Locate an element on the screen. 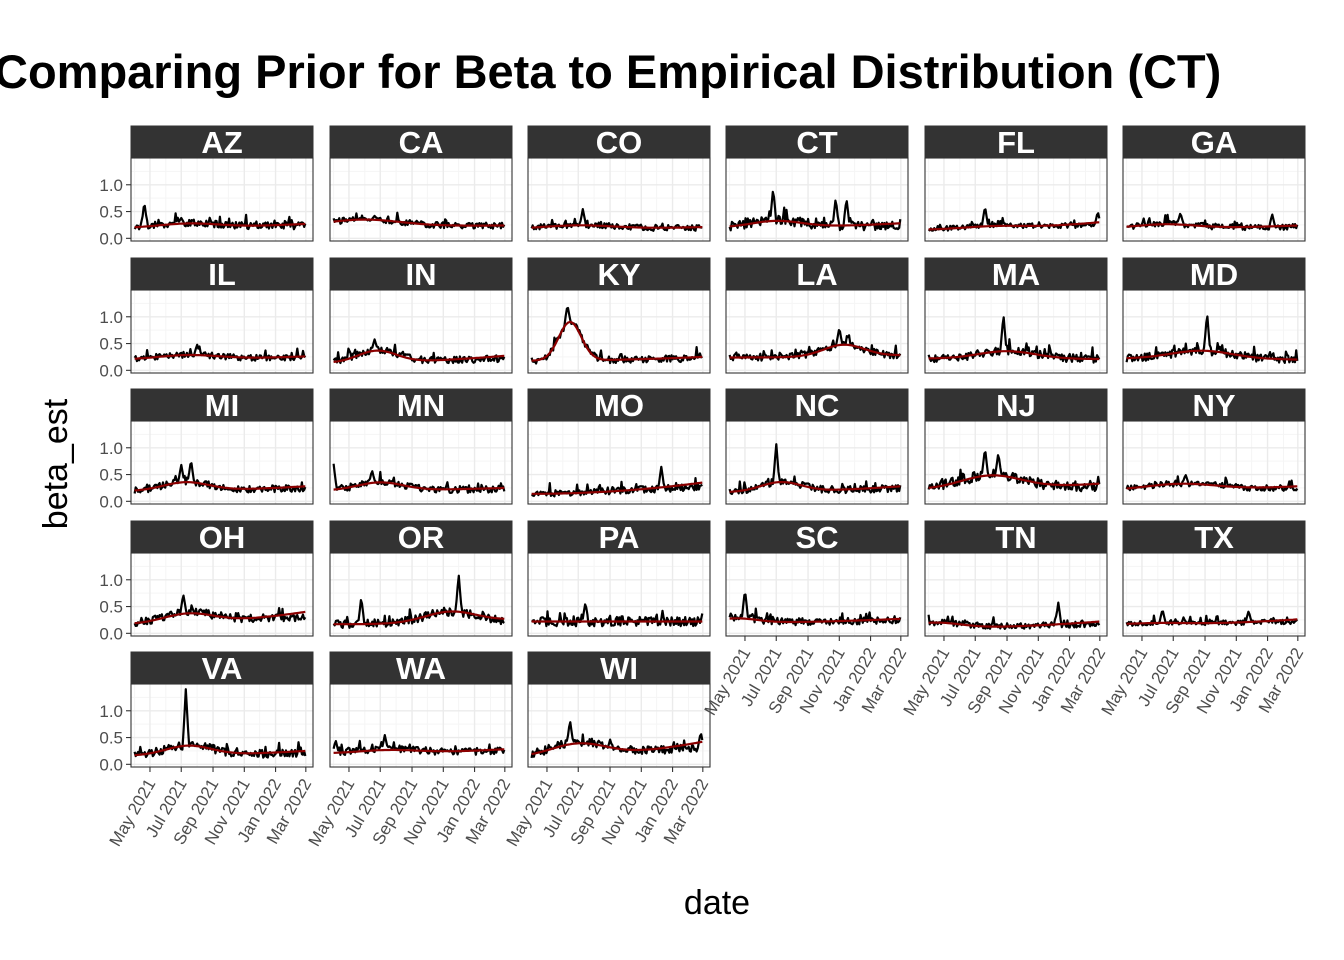 The image size is (1344, 960). facet-label: VA is located at coordinates (222, 668).